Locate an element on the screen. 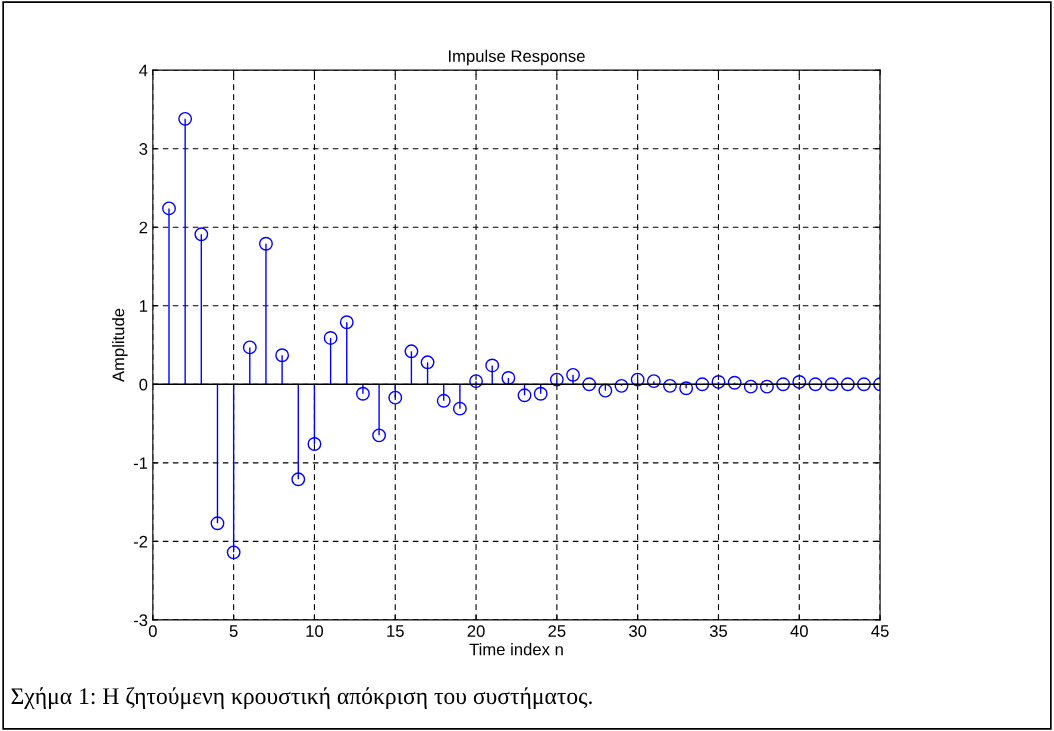  y-axis-title: Amplitude is located at coordinates (120, 345).